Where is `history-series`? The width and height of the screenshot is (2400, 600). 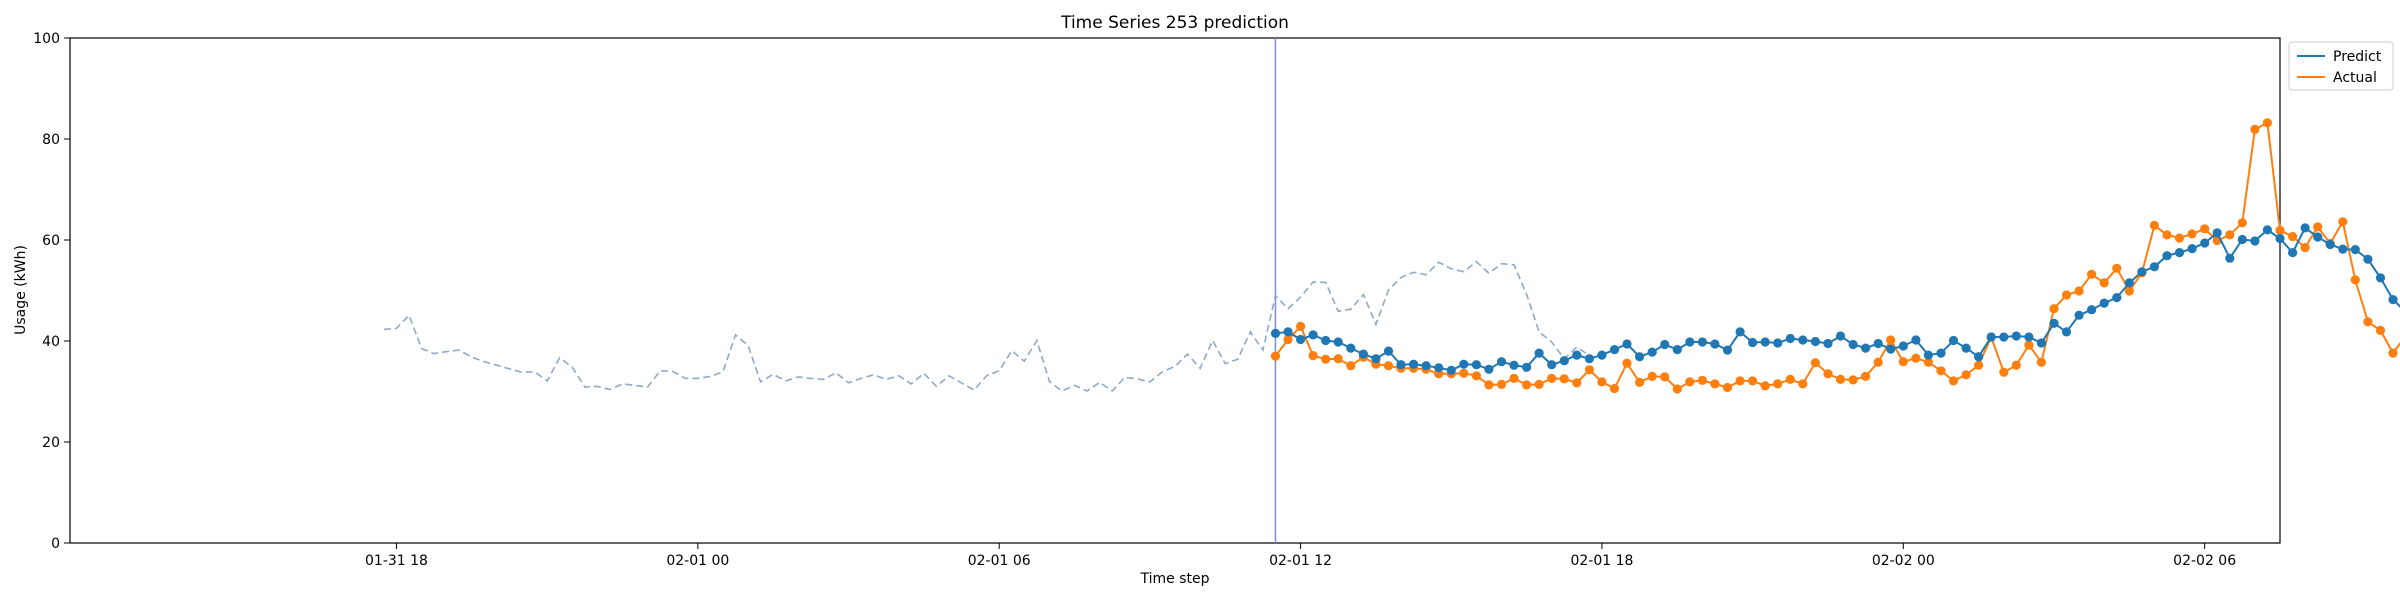 history-series is located at coordinates (986, 326).